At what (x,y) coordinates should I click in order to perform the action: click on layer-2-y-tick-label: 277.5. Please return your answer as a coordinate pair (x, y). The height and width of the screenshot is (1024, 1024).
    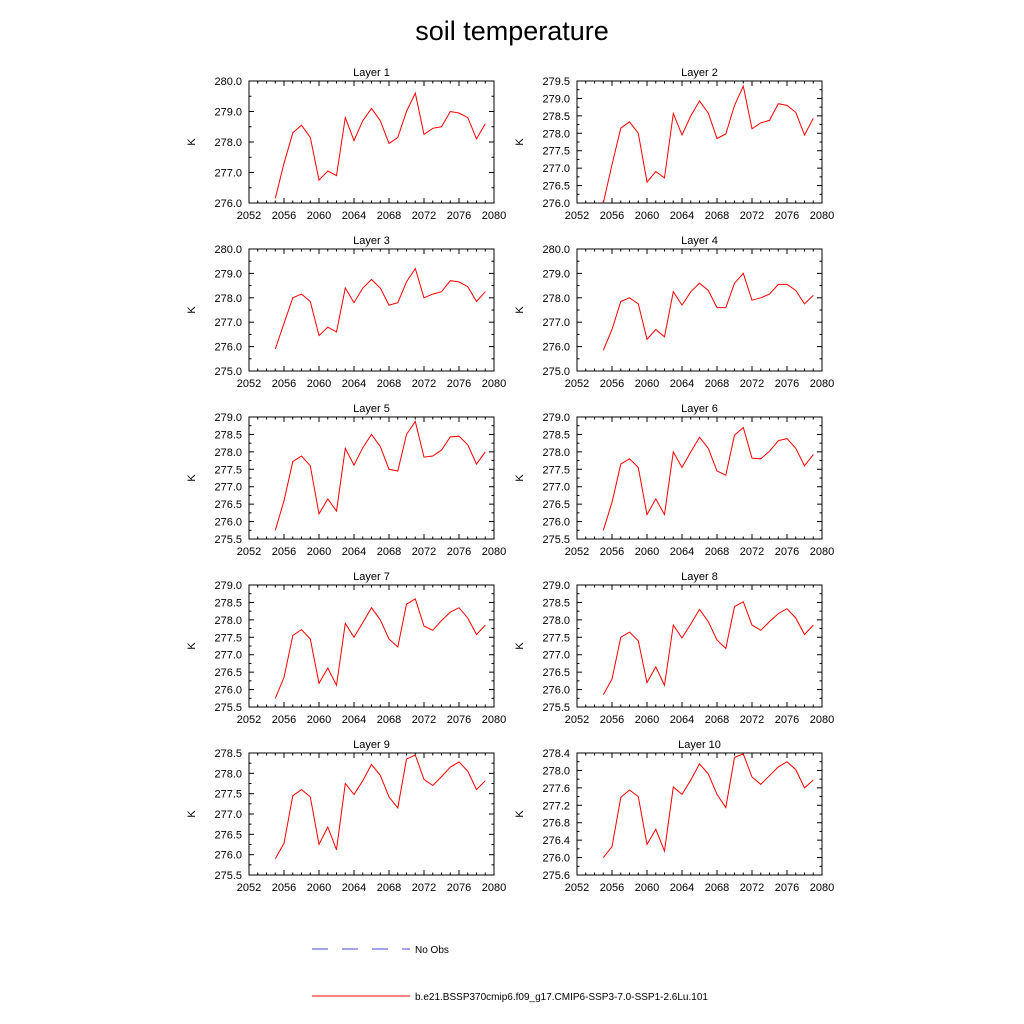
    Looking at the image, I should click on (556, 152).